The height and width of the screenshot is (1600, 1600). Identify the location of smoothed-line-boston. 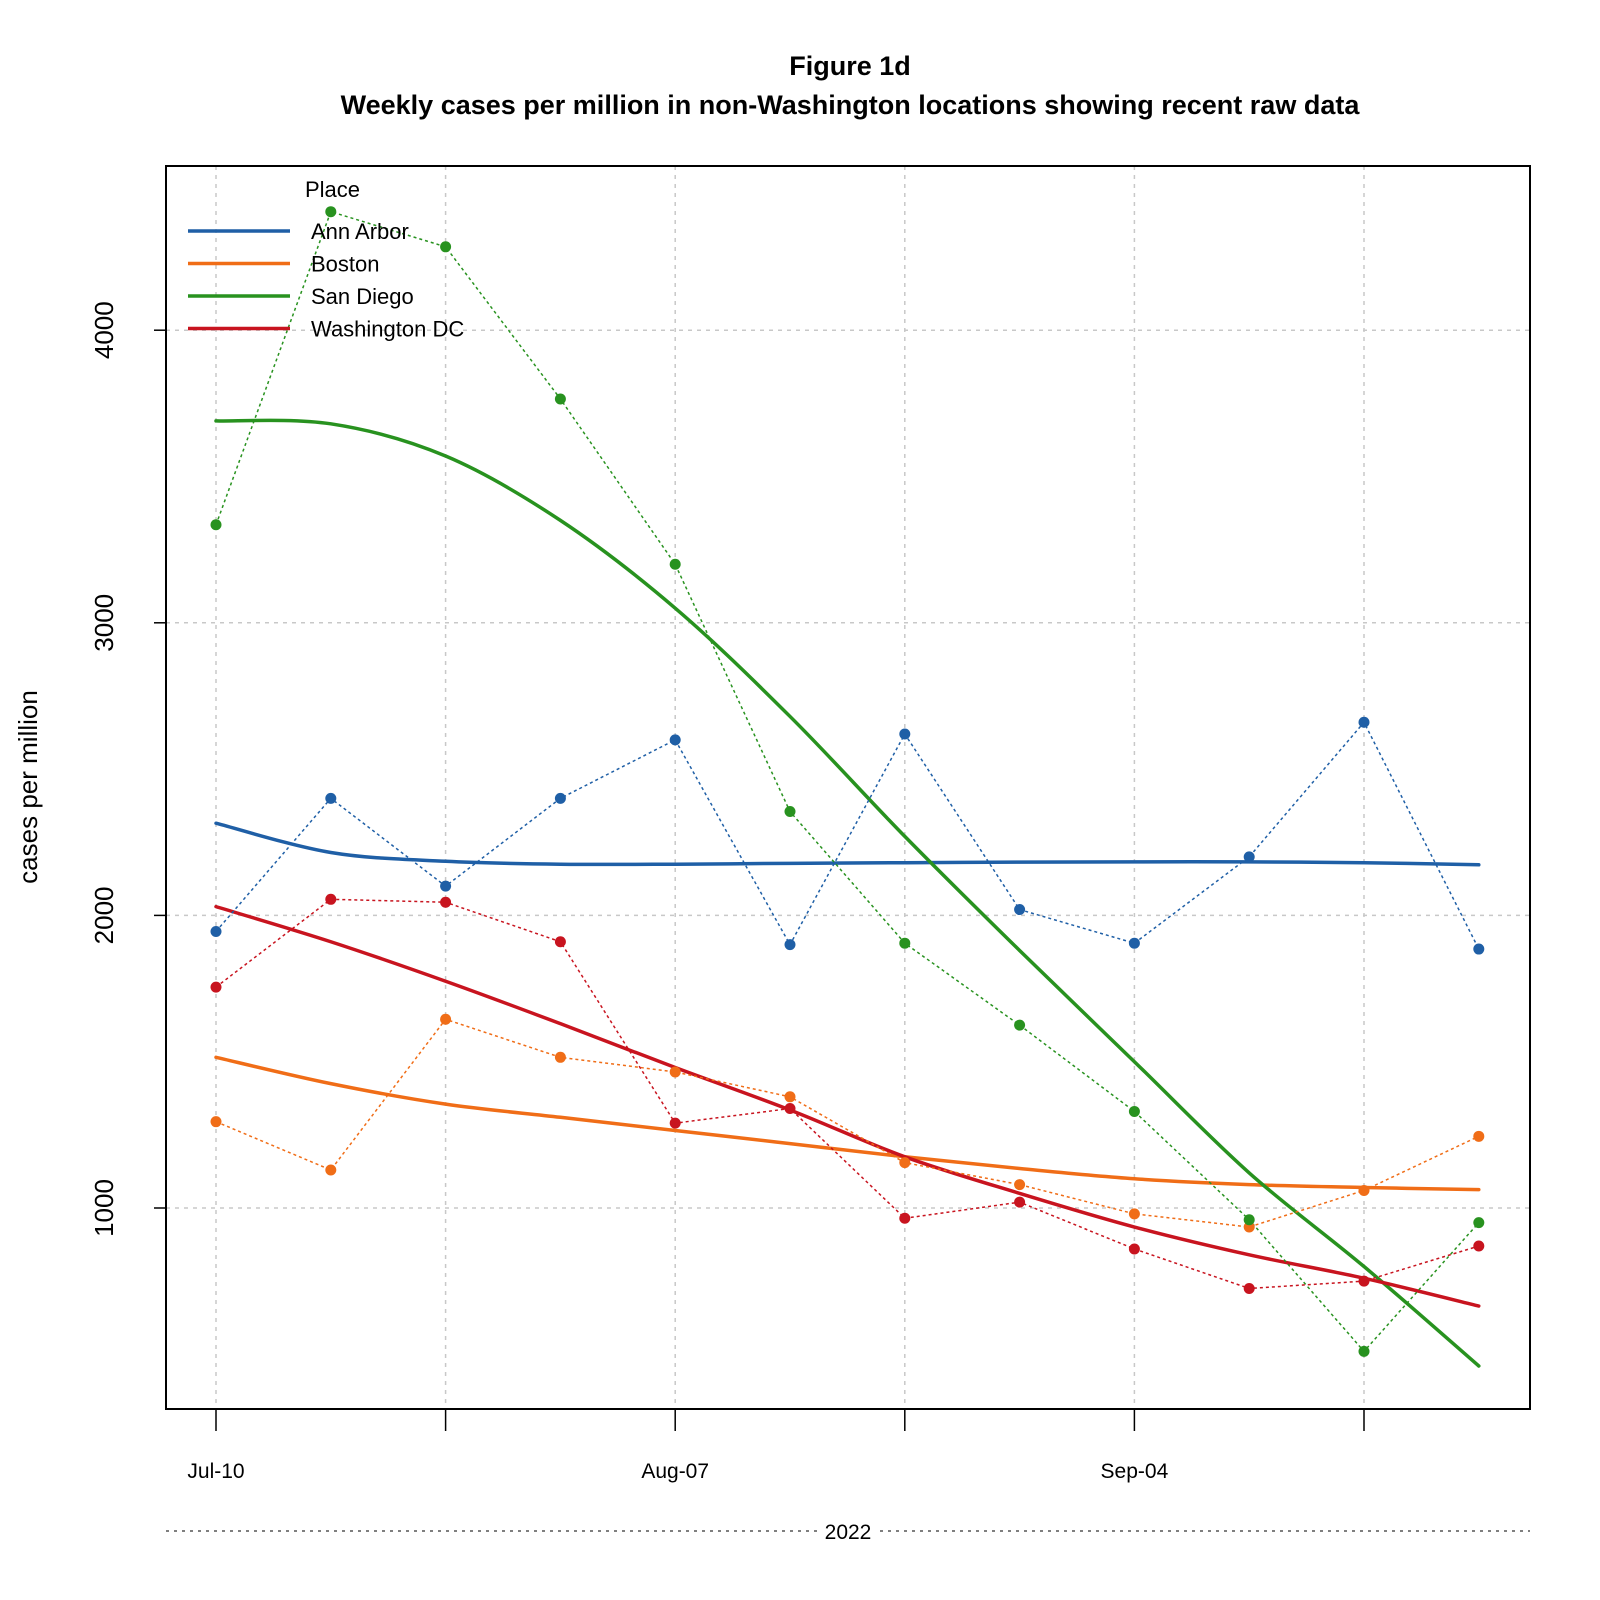
(847, 1123).